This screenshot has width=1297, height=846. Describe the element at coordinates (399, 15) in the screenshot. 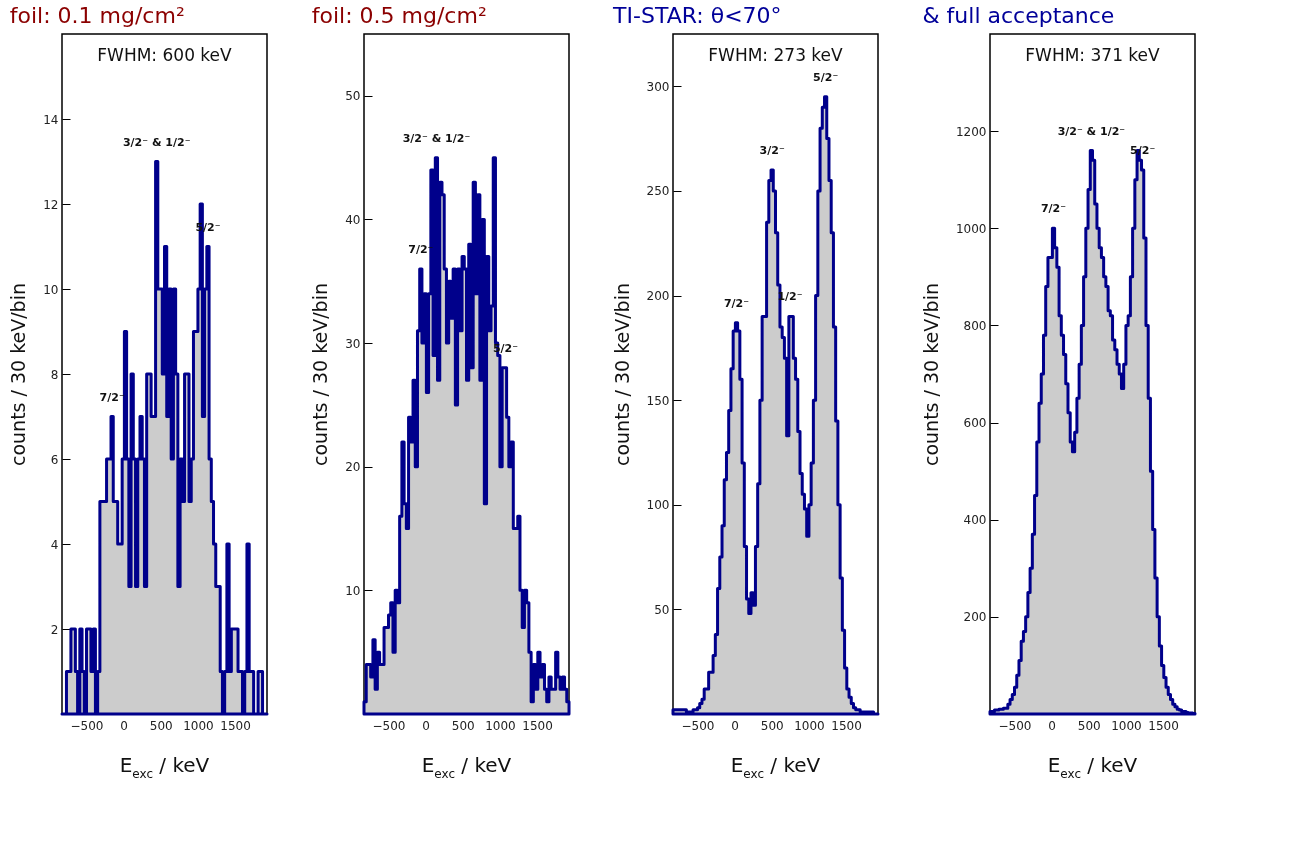

I see `chart-title: foil: 0.5 mg/cm²` at that location.